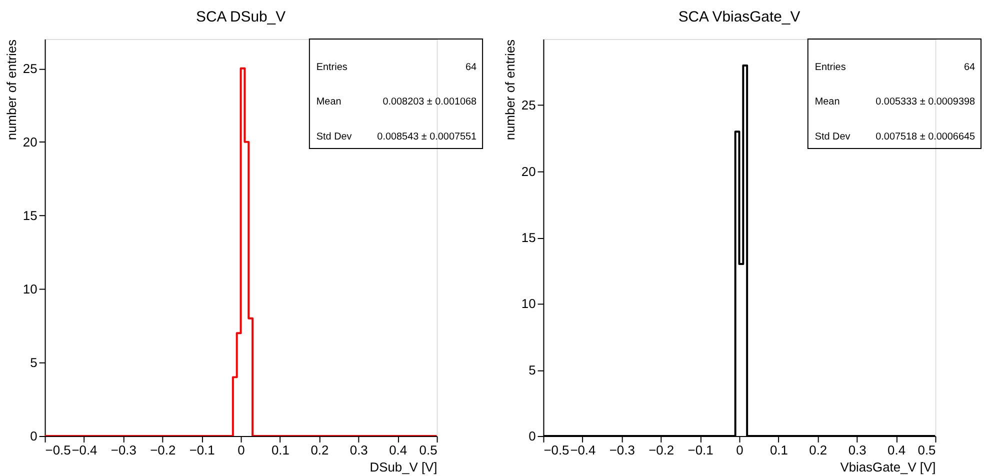 Image resolution: width=984 pixels, height=476 pixels. Describe the element at coordinates (888, 466) in the screenshot. I see `x-axis-title: VbiasGate_V [V]` at that location.